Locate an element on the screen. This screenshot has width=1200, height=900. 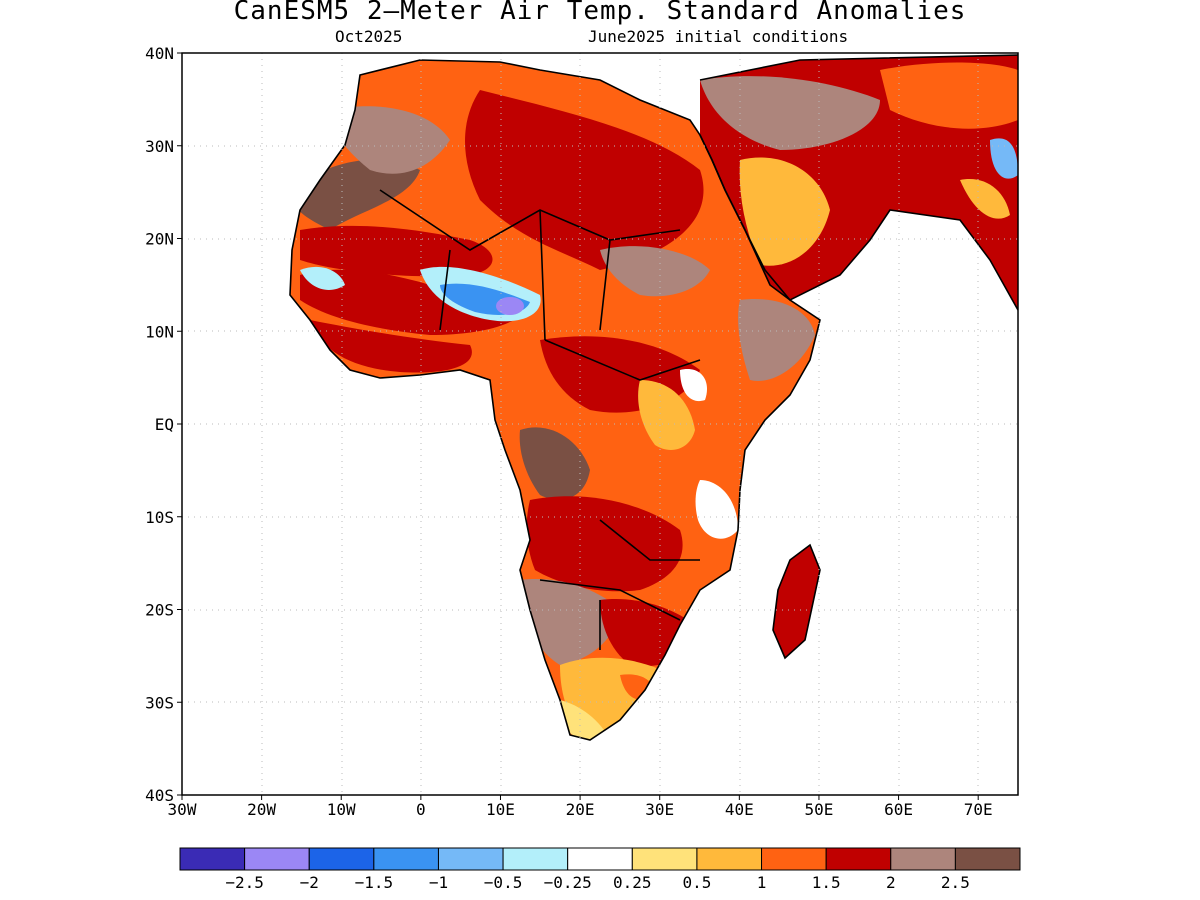
lat-tick-label: EQ is located at coordinates (164, 424).